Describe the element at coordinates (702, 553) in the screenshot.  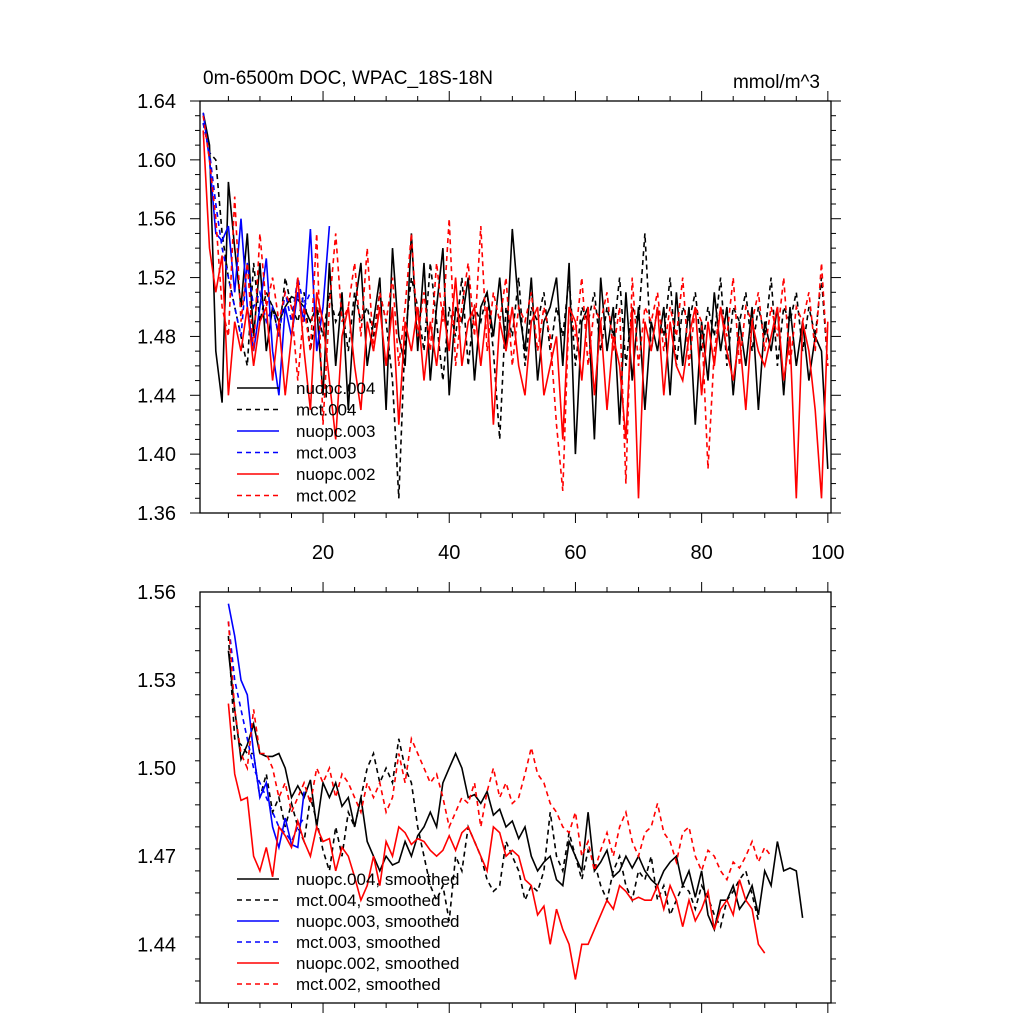
I see `x-tick-label: 80` at that location.